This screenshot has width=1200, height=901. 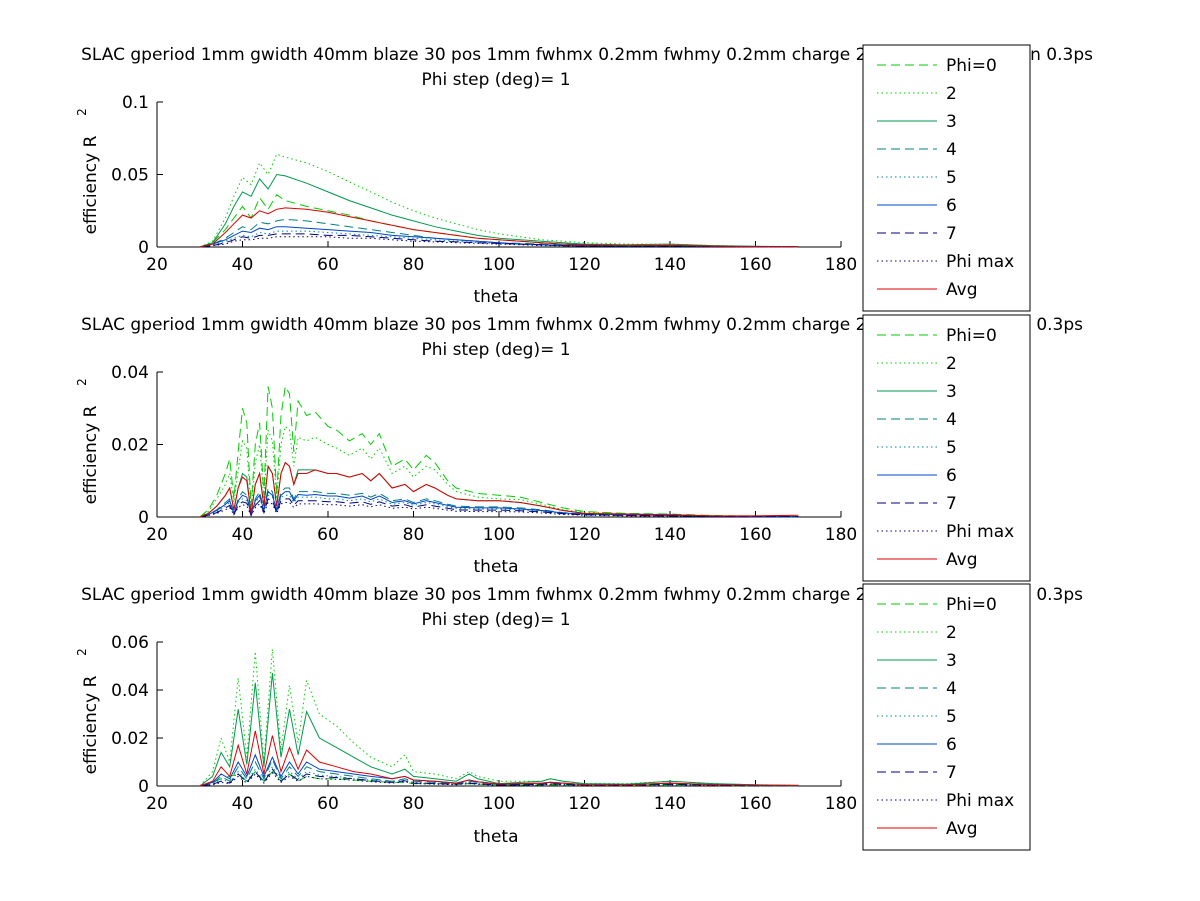 I want to click on y-tick-label: 0.05, so click(x=130, y=176).